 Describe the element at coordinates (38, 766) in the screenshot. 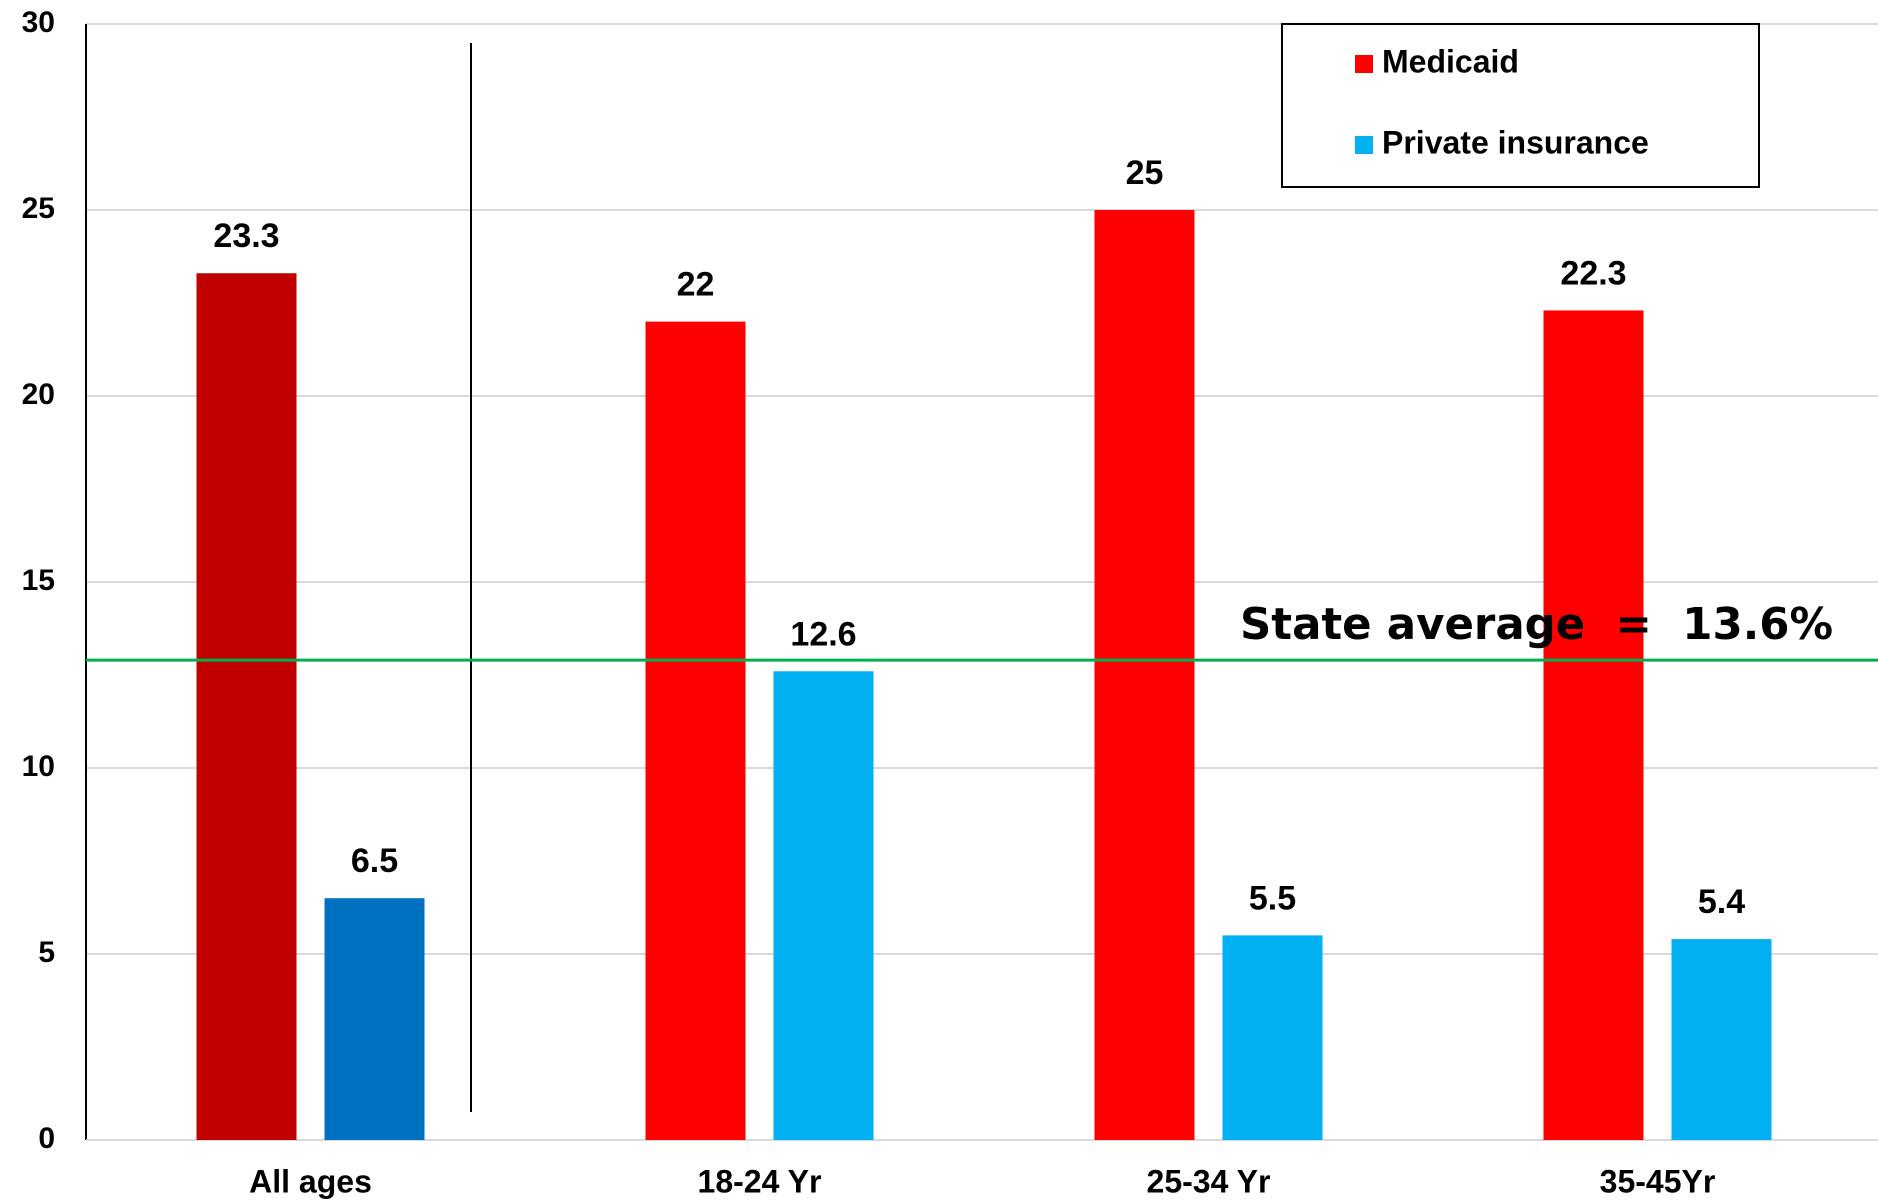

I see `y-tick-label: 10` at that location.